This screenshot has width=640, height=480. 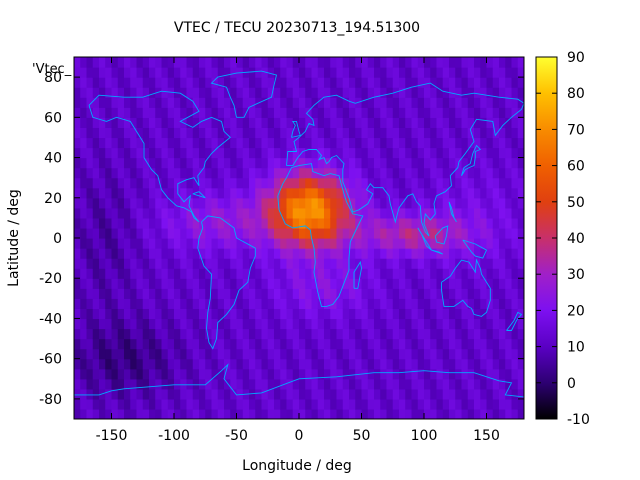 I want to click on x-tick-label: 50, so click(x=362, y=436).